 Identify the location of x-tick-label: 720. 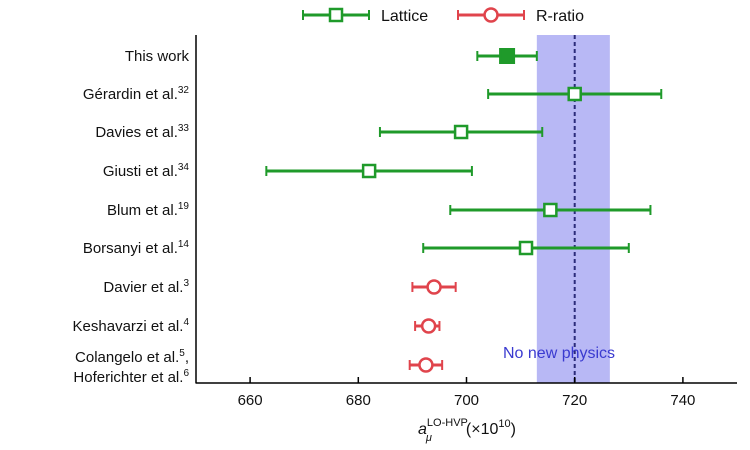
(574, 400).